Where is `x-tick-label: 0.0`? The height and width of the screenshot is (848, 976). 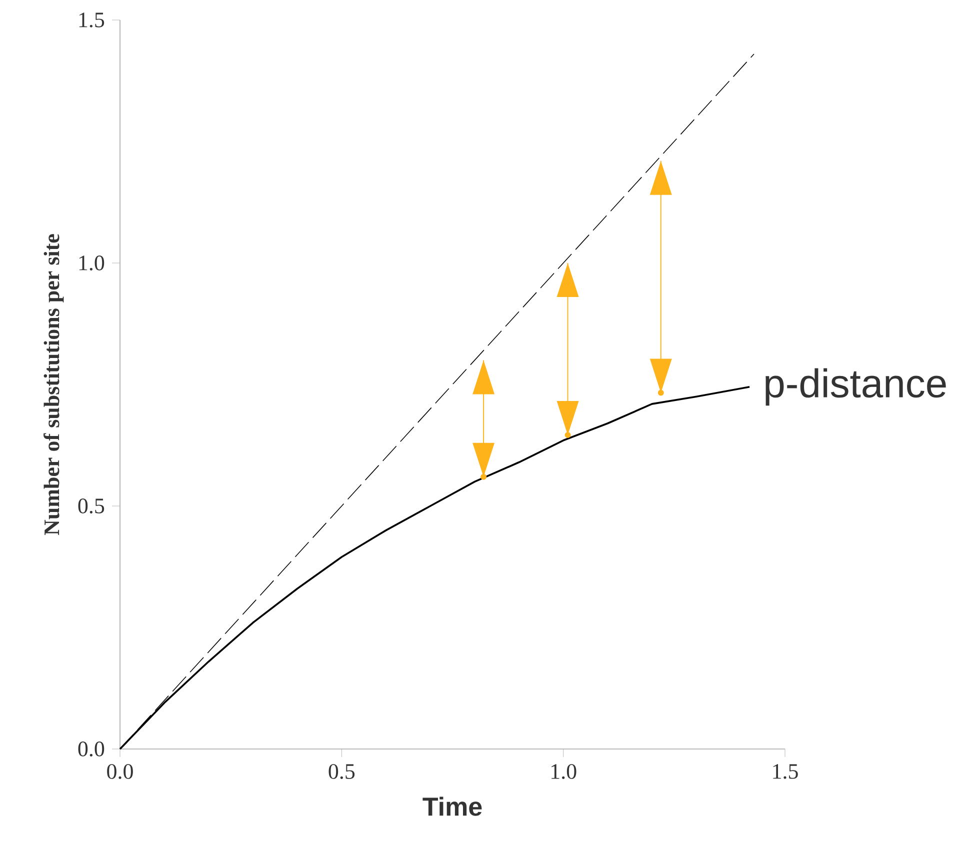 x-tick-label: 0.0 is located at coordinates (120, 772).